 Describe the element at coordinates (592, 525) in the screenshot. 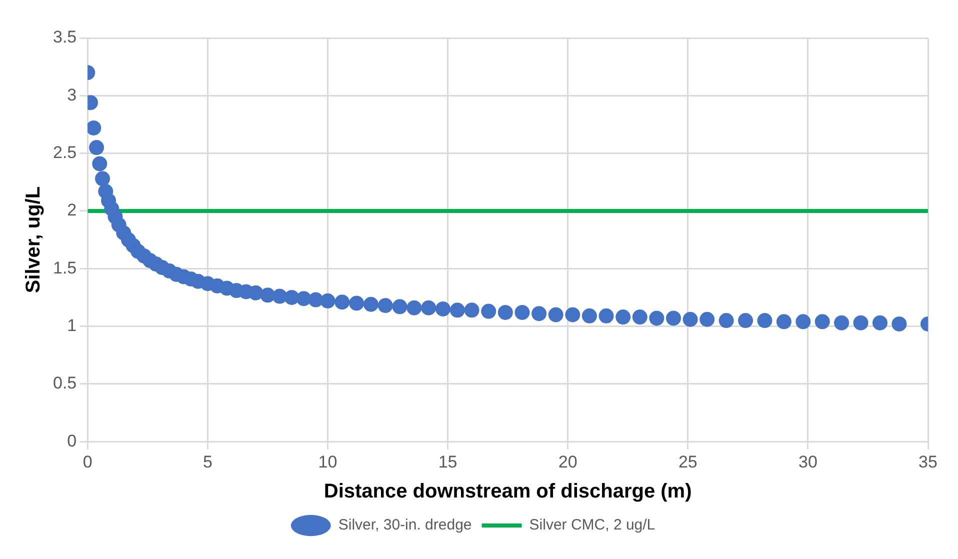

I see `legend-label: Silver CMC, 2 ug/L` at that location.